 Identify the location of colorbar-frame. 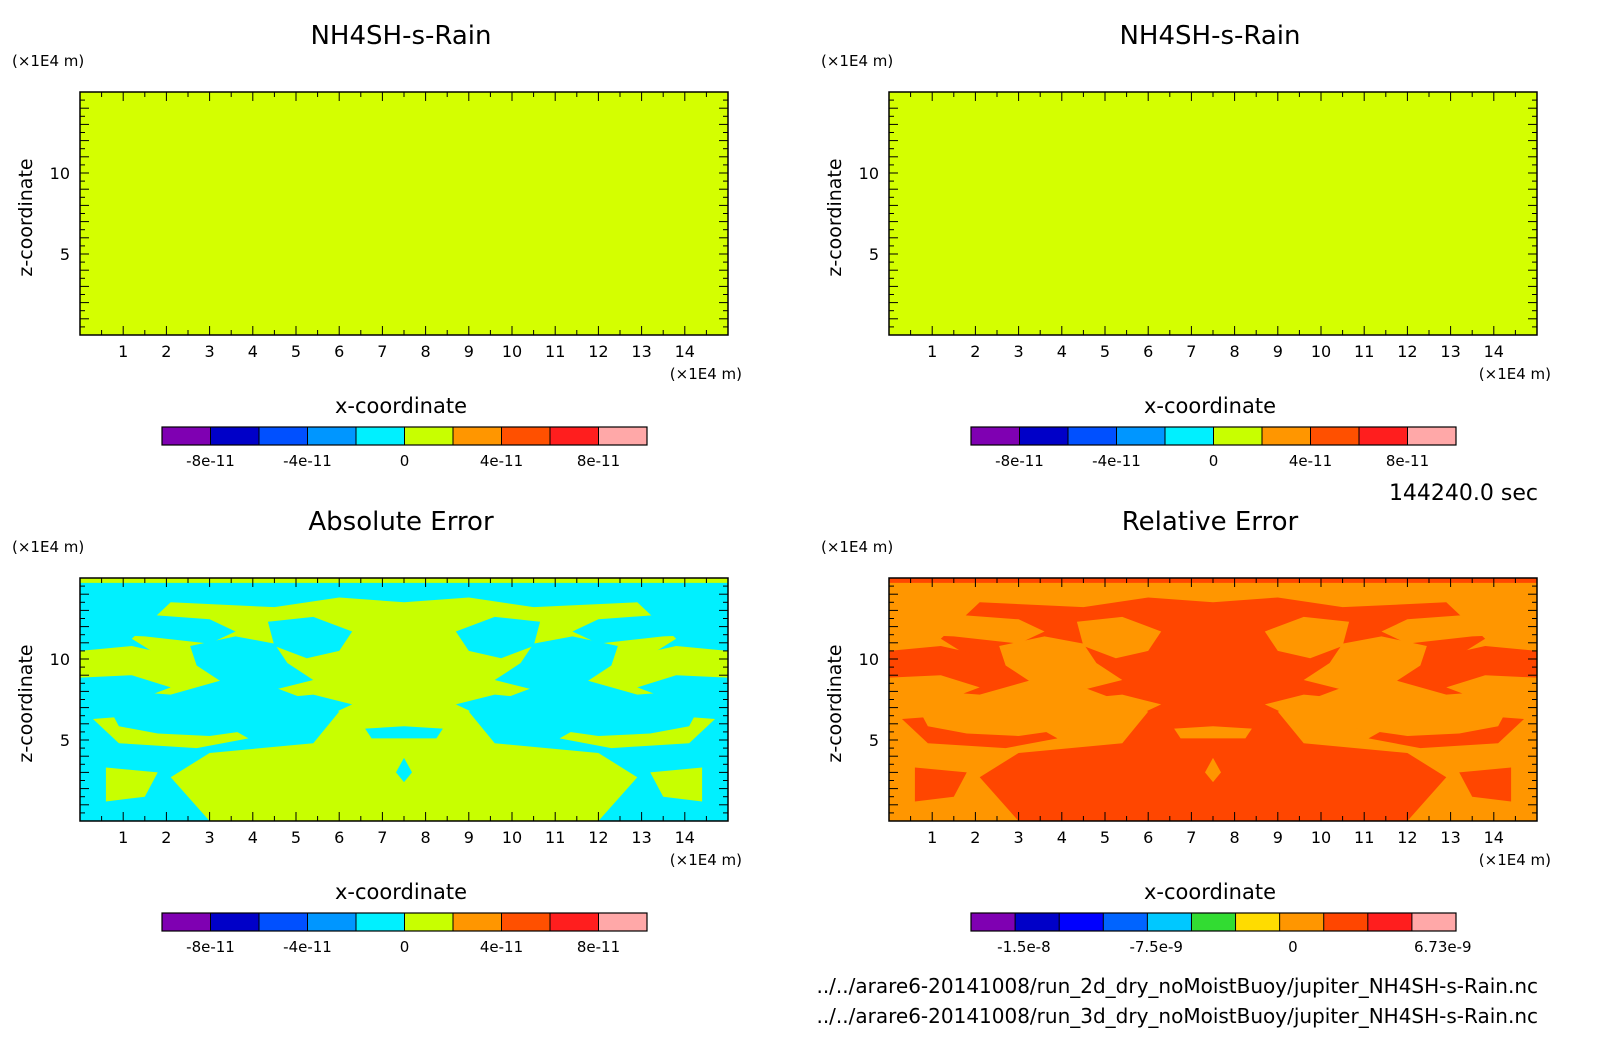
(404, 922).